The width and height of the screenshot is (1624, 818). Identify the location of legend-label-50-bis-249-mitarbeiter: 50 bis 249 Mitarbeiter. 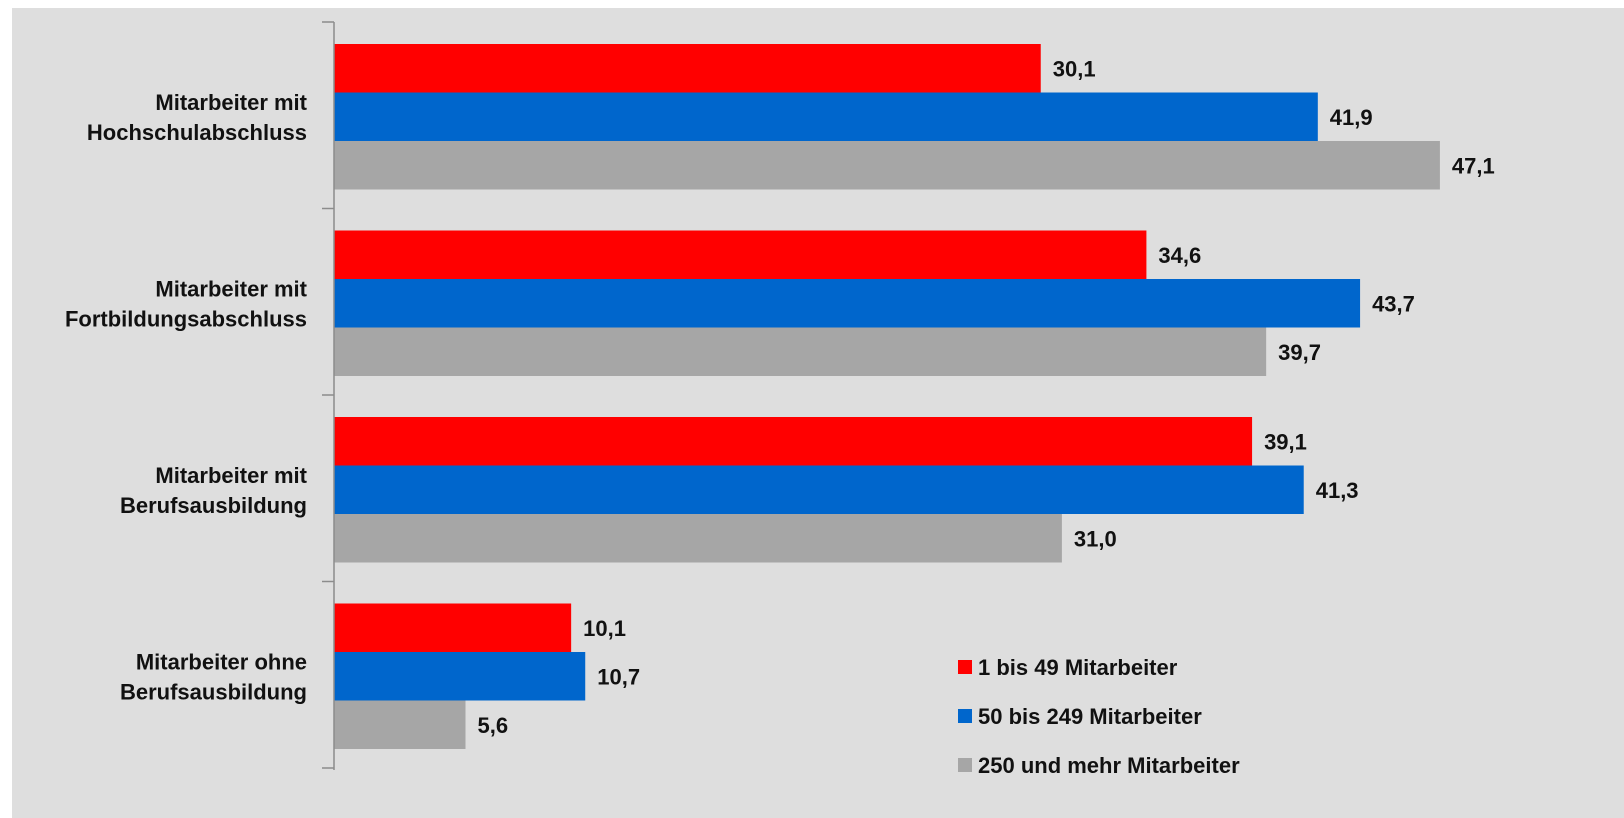
(1090, 716).